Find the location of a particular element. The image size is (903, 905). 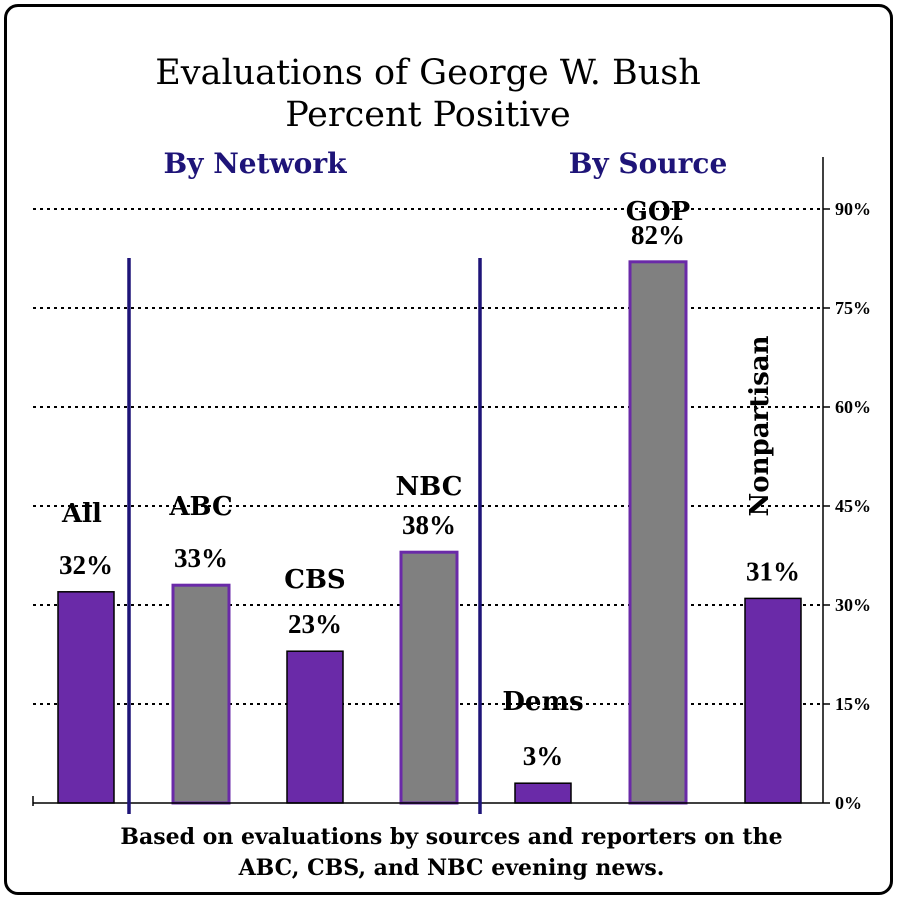

value-label: 3% is located at coordinates (543, 756).